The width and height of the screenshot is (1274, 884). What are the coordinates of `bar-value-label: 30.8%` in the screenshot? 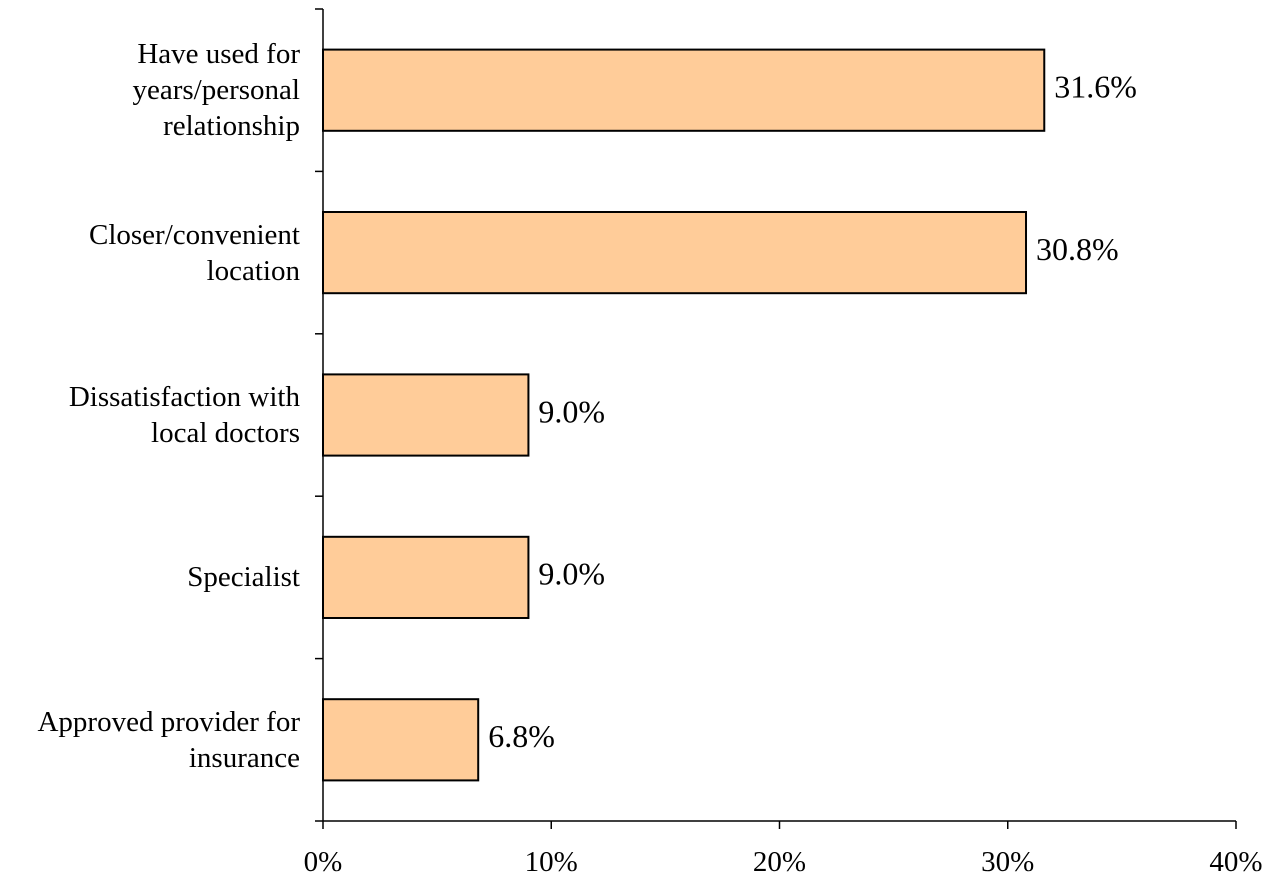 It's located at (1077, 249).